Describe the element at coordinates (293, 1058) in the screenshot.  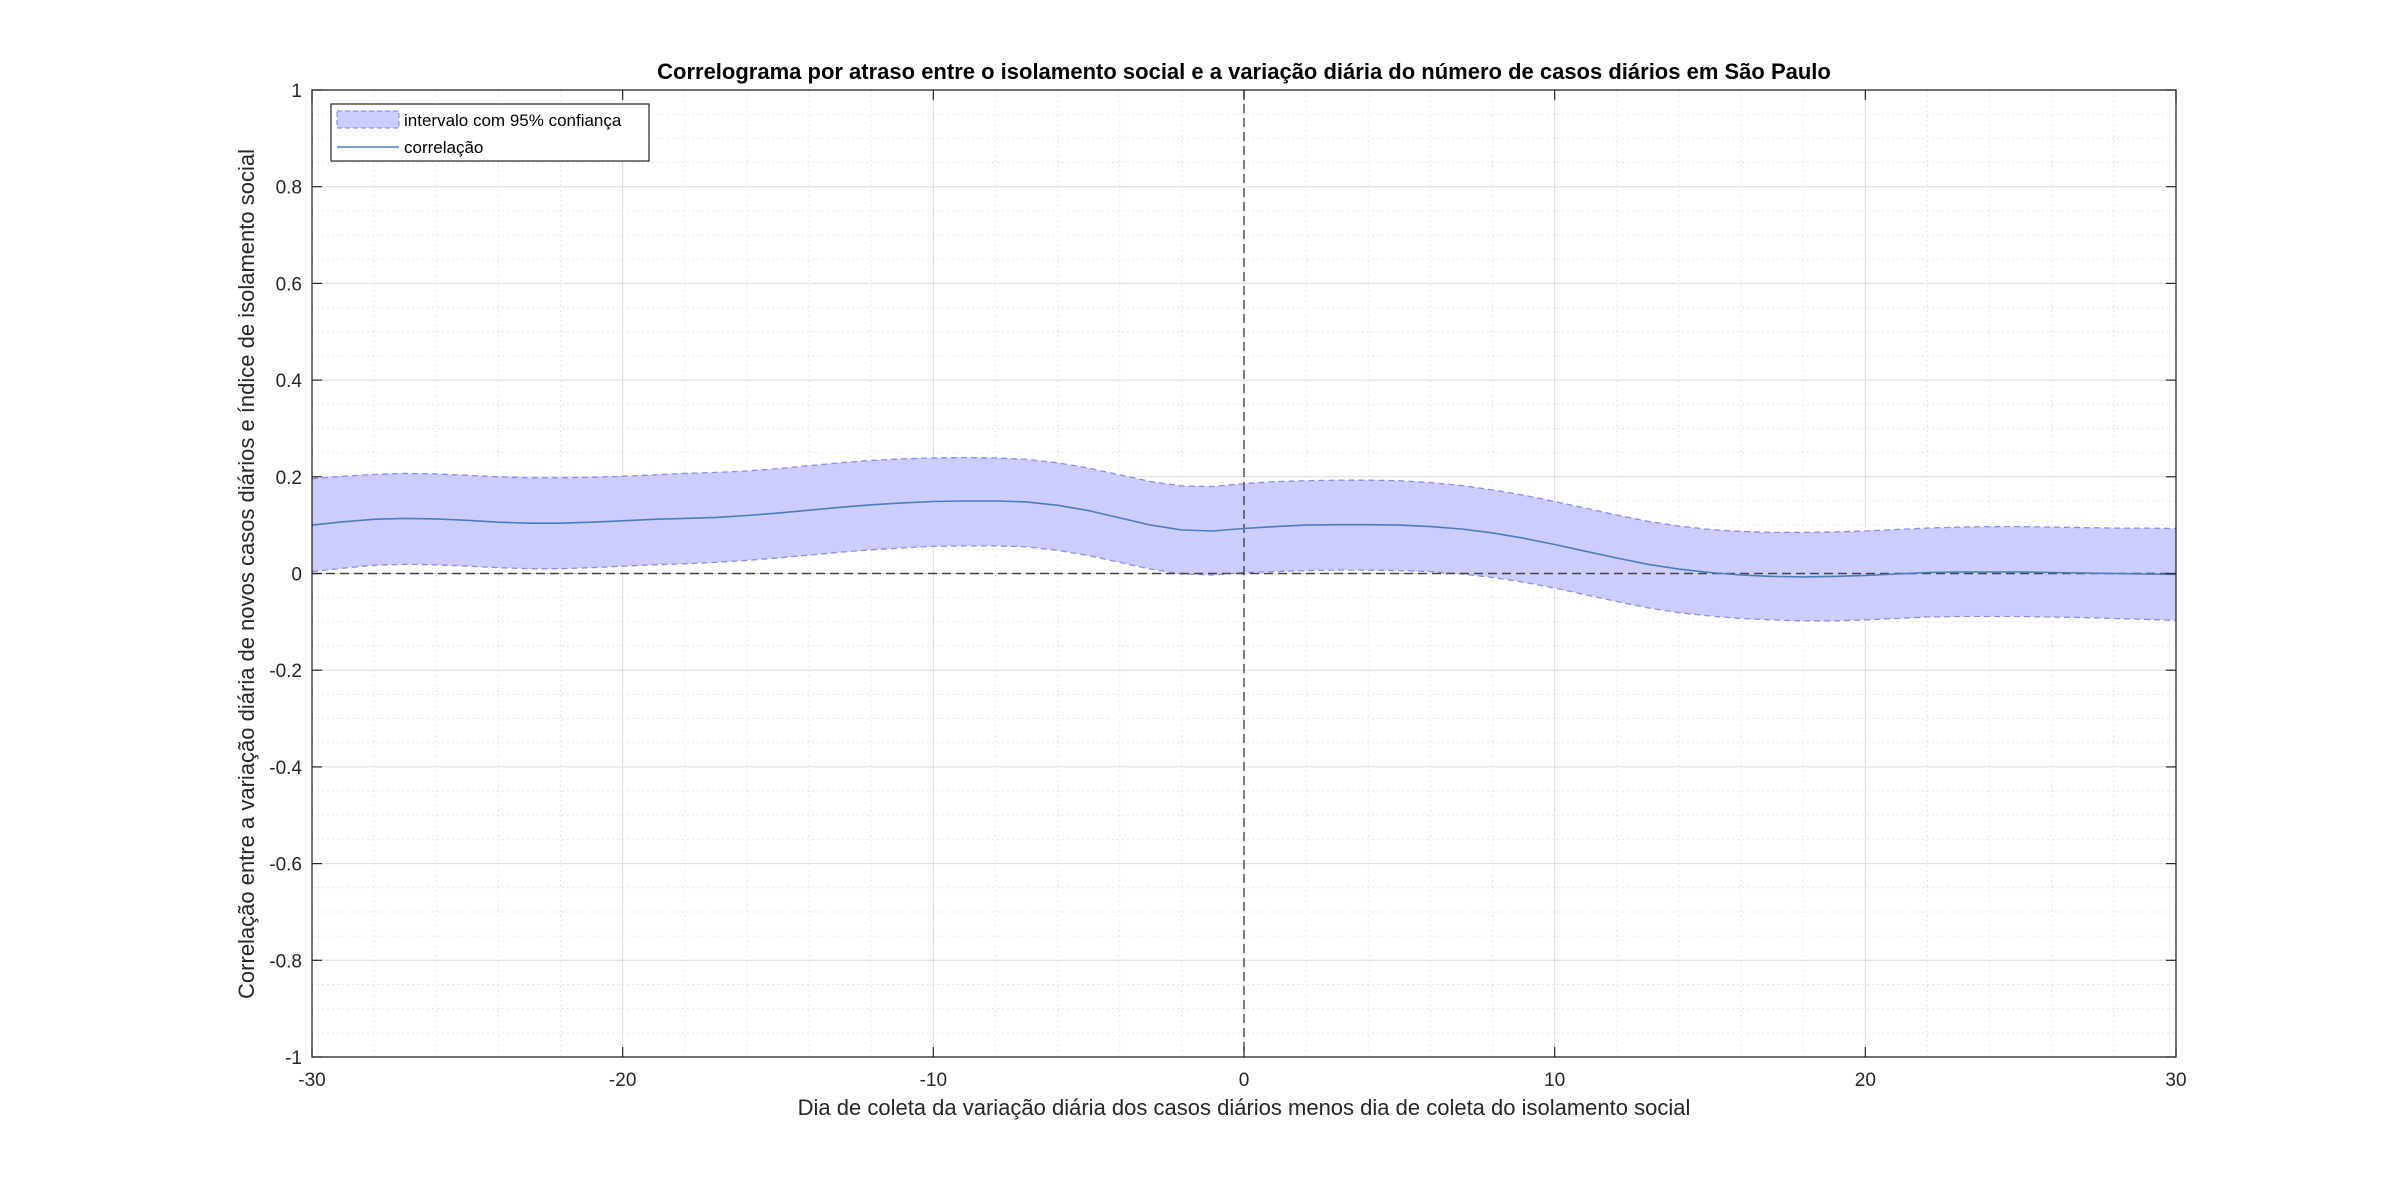
I see `y-tick-label: -1` at that location.